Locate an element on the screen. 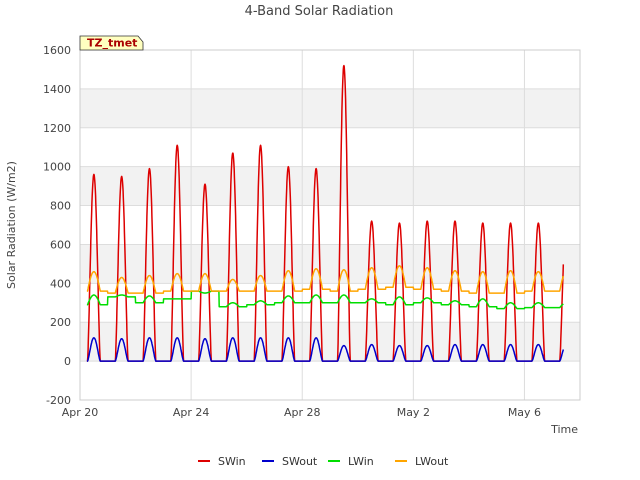 The width and height of the screenshot is (640, 480). legend-label: SWout is located at coordinates (300, 461).